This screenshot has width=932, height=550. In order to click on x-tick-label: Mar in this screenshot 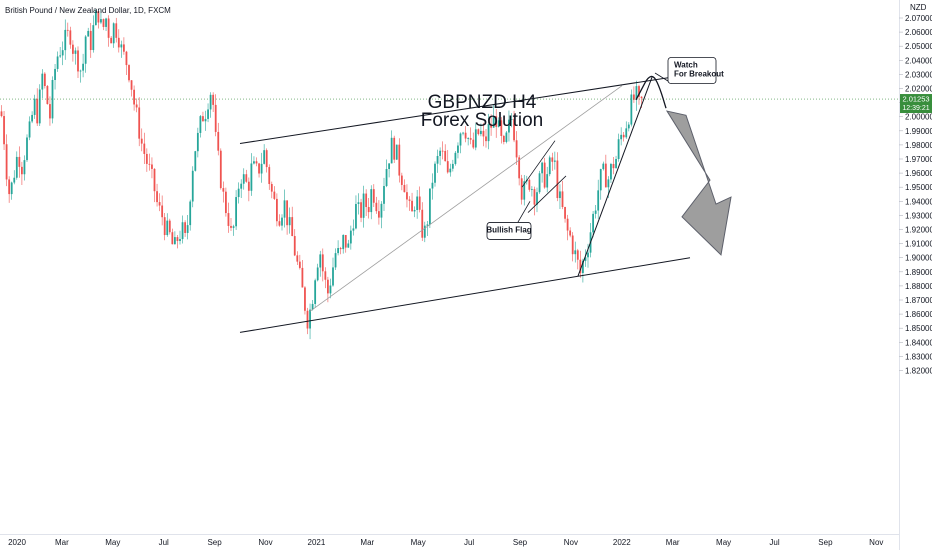, I will do `click(62, 542)`.